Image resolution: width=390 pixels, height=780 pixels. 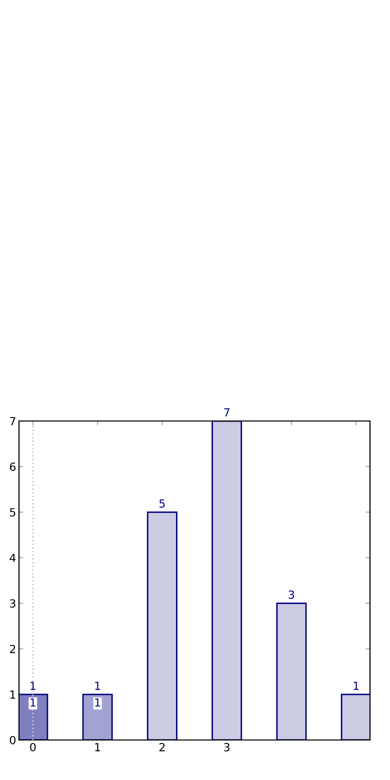 What do you see at coordinates (291, 594) in the screenshot?
I see `data-label: 3` at bounding box center [291, 594].